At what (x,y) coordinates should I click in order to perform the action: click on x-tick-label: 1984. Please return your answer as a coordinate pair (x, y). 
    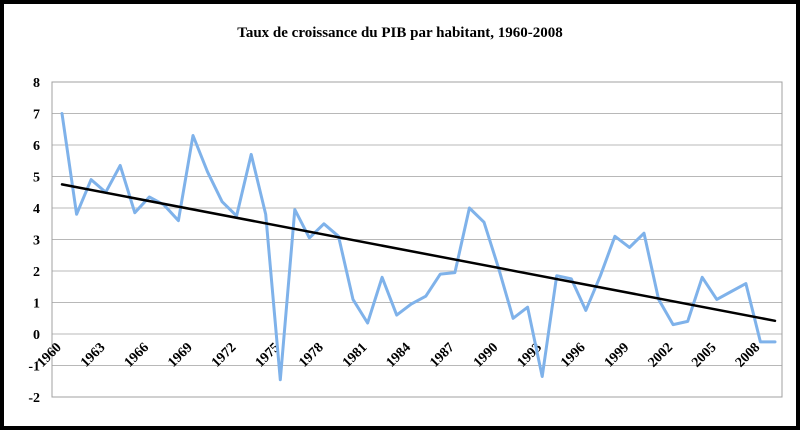
    Looking at the image, I should click on (399, 355).